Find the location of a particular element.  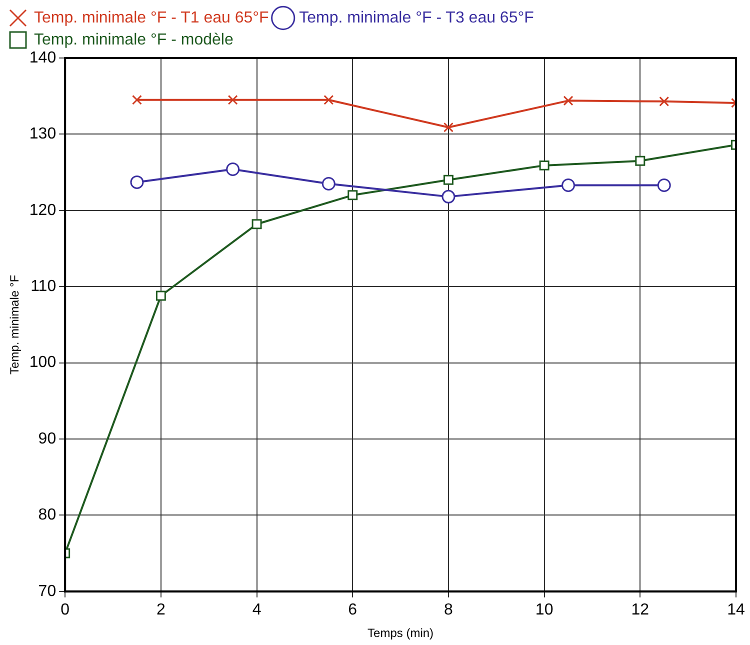

y-tick-label: 70 is located at coordinates (47, 591).